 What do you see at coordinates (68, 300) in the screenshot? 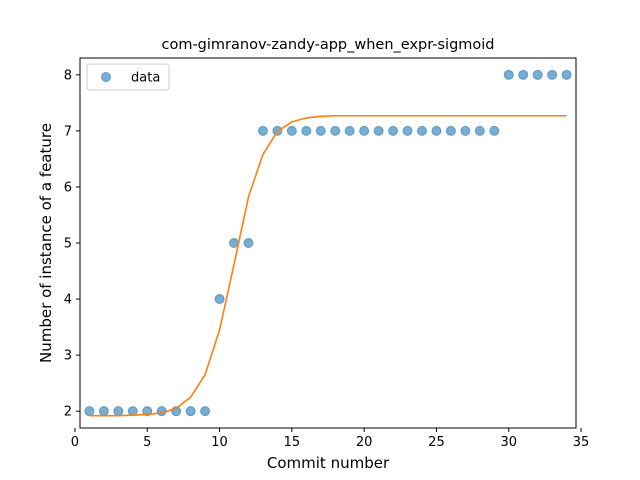
I see `y-tick-label: 4` at bounding box center [68, 300].